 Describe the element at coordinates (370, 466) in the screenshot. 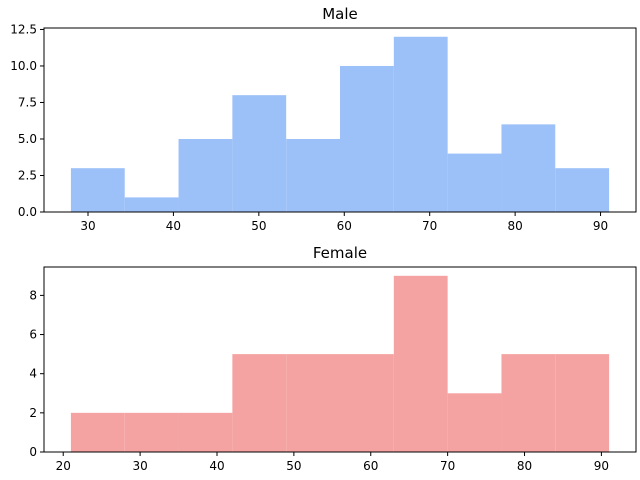

I see `female-x-tick-label: 60` at that location.